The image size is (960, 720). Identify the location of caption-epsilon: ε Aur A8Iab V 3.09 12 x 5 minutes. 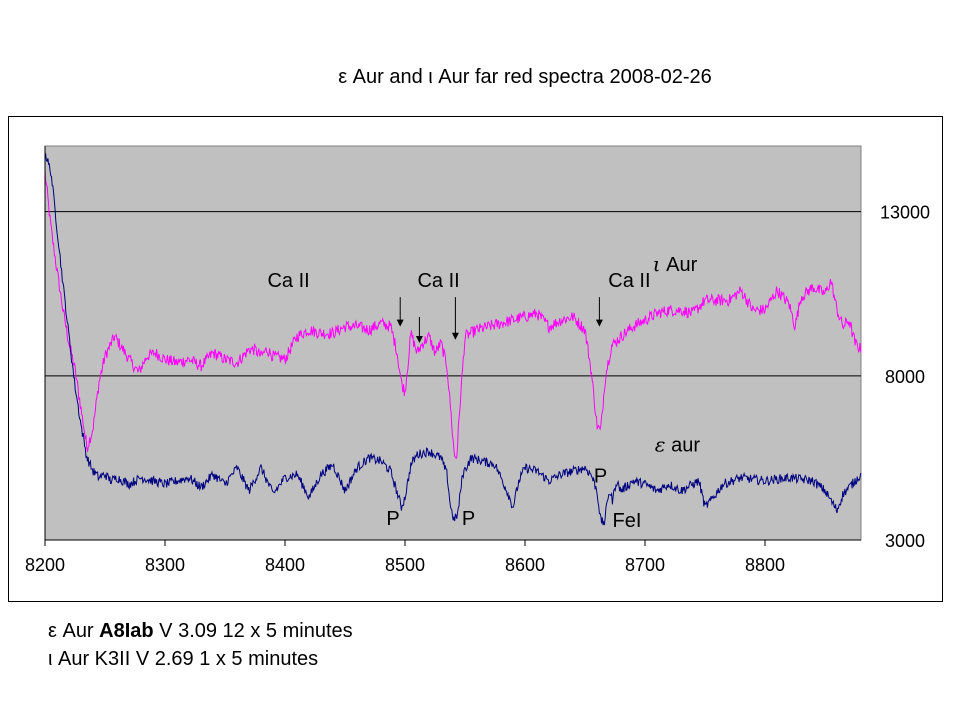
(200, 631).